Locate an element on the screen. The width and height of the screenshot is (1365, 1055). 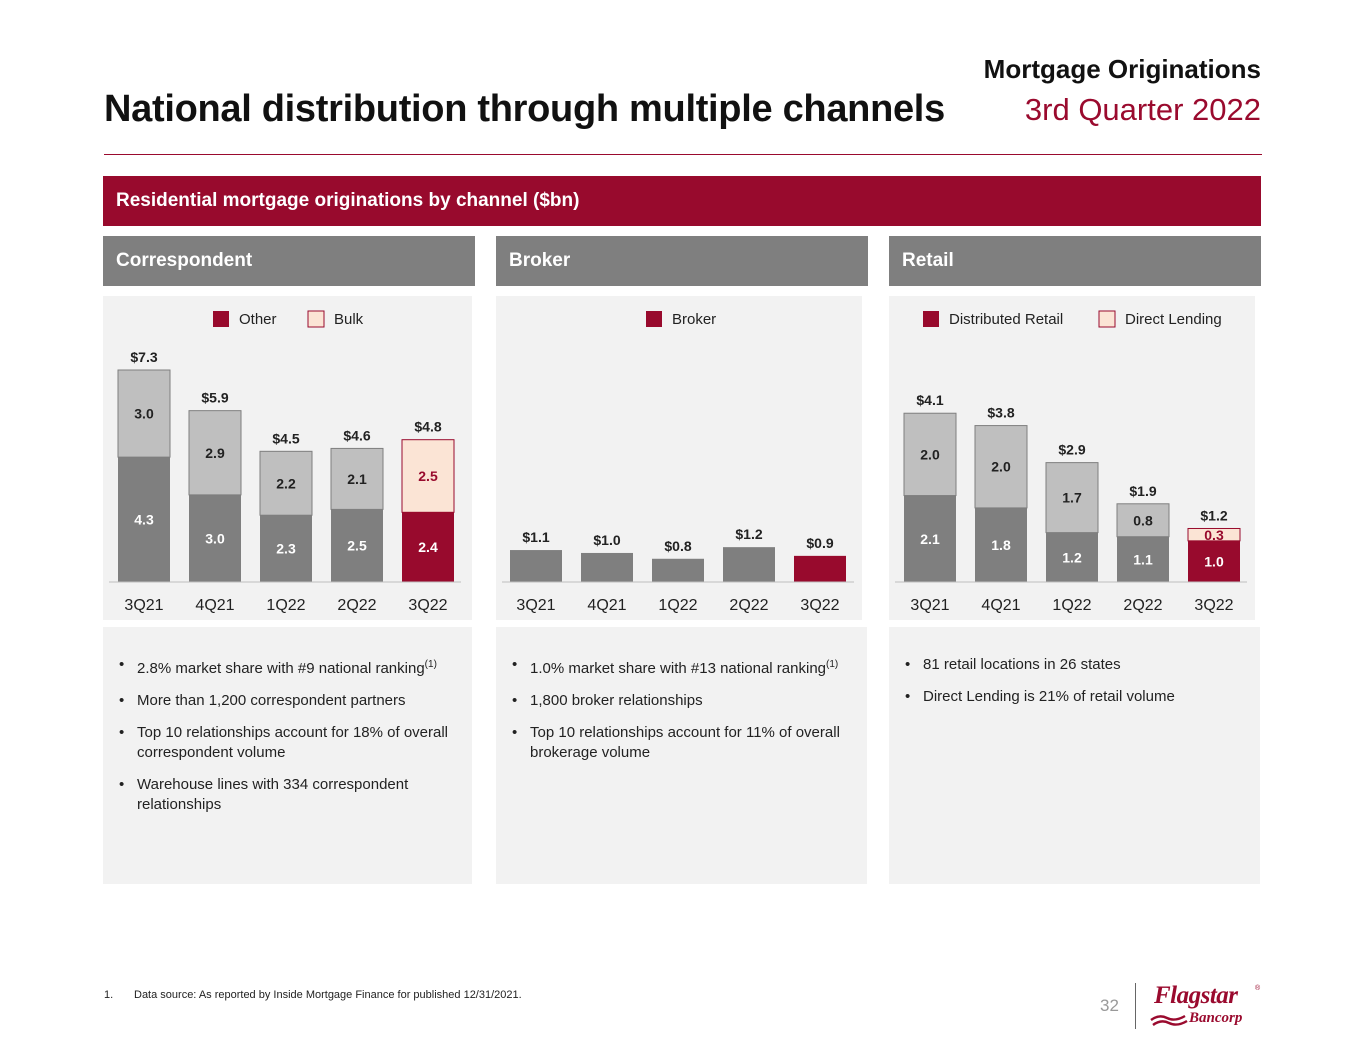
bar-data-label: 1.2 is located at coordinates (1072, 557).